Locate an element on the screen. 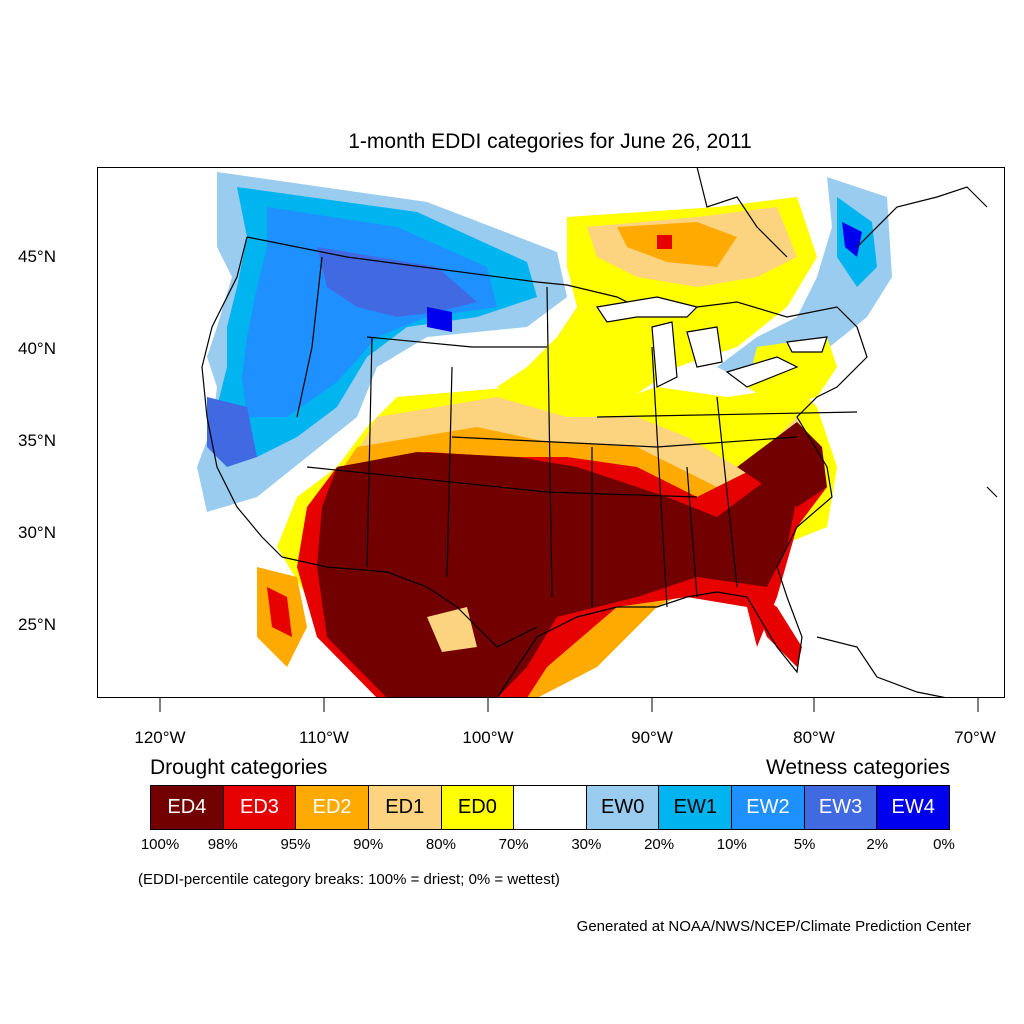 This screenshot has width=1024, height=1024. legend-swatch-ed0: ED0 is located at coordinates (478, 807).